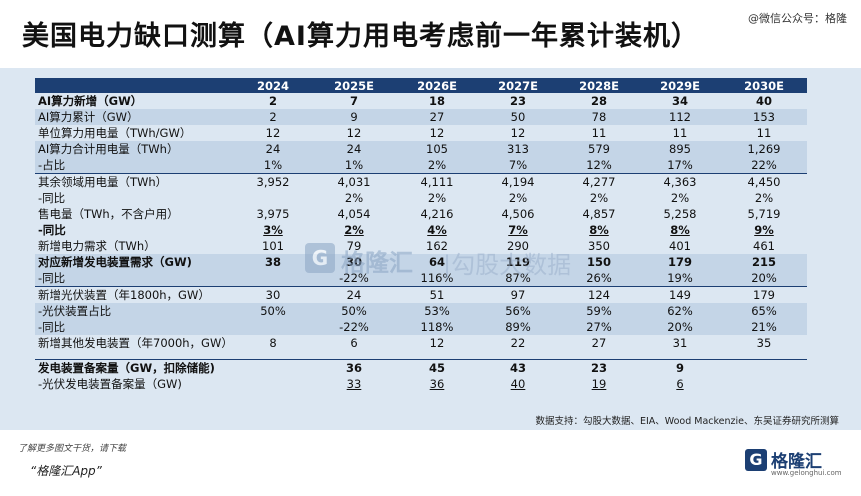 Image resolution: width=861 pixels, height=496 pixels. I want to click on value-cell: 59%, so click(599, 311).